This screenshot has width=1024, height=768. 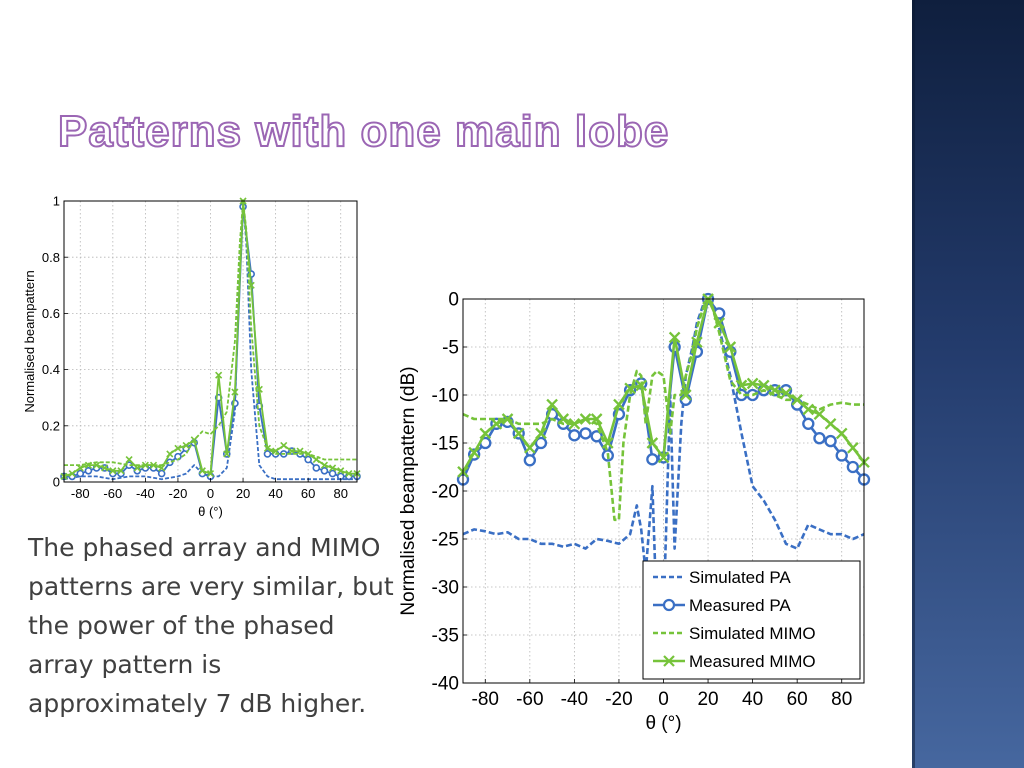 What do you see at coordinates (450, 348) in the screenshot?
I see `y-tick-label: -5` at bounding box center [450, 348].